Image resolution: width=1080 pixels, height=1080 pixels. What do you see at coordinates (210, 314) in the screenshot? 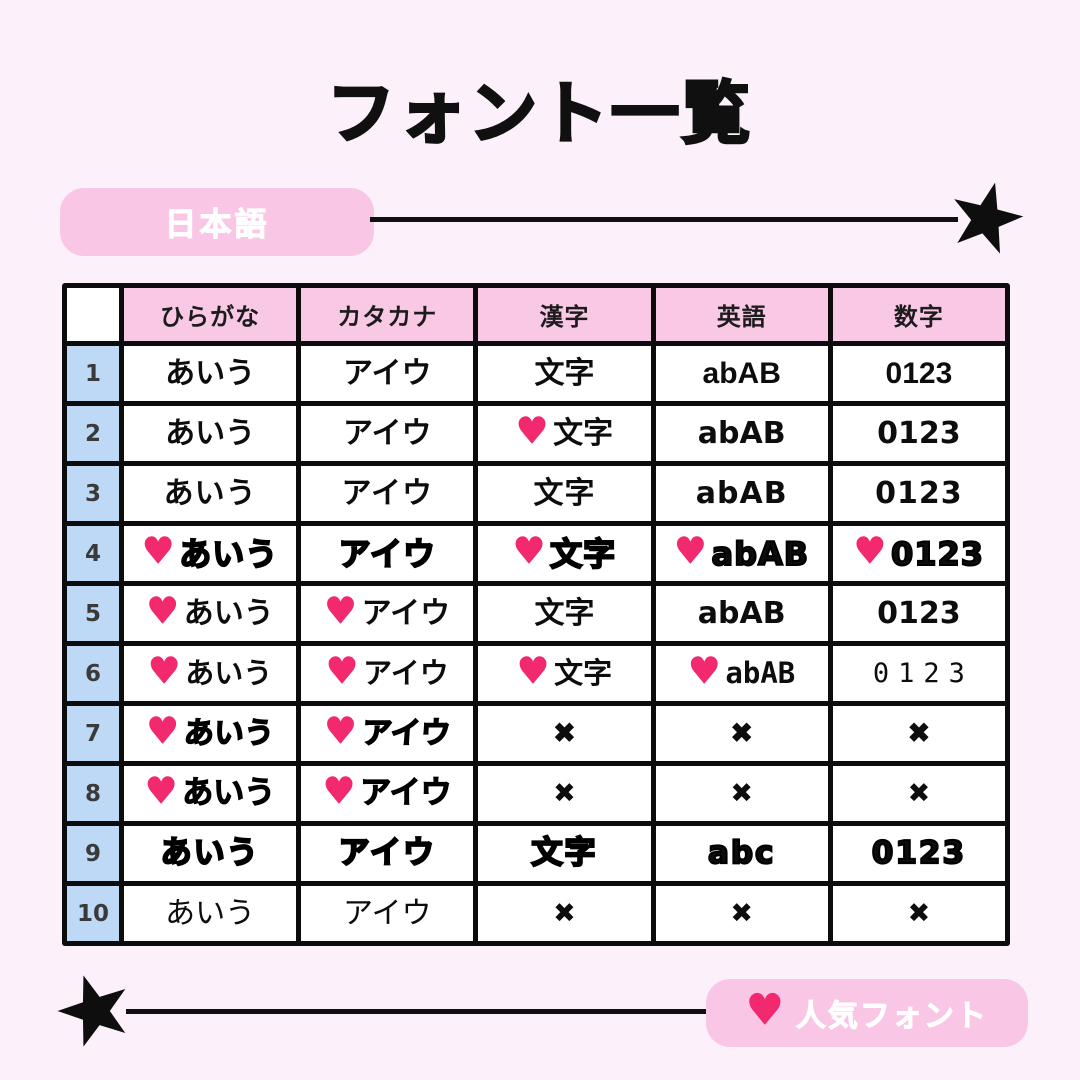
I see `header-cell: ひらがな` at bounding box center [210, 314].